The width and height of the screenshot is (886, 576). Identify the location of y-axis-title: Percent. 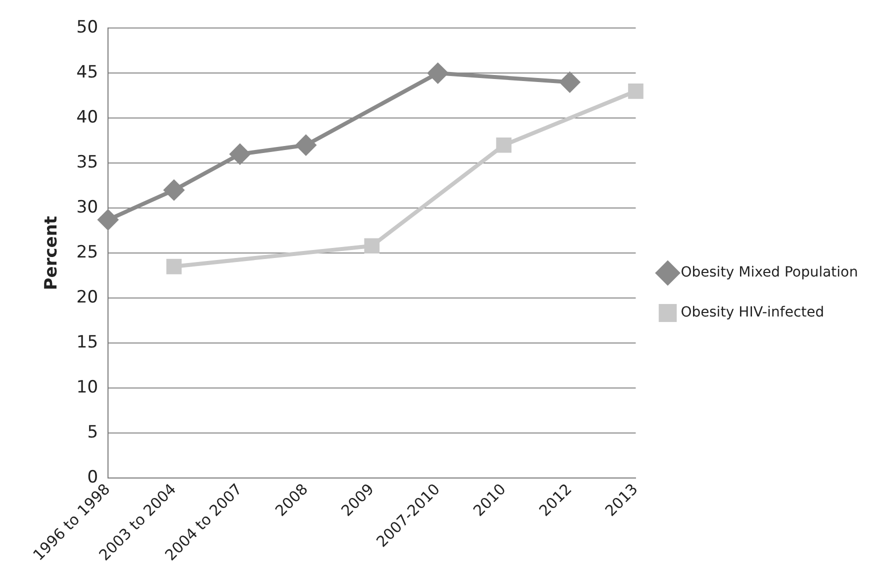
(52, 253).